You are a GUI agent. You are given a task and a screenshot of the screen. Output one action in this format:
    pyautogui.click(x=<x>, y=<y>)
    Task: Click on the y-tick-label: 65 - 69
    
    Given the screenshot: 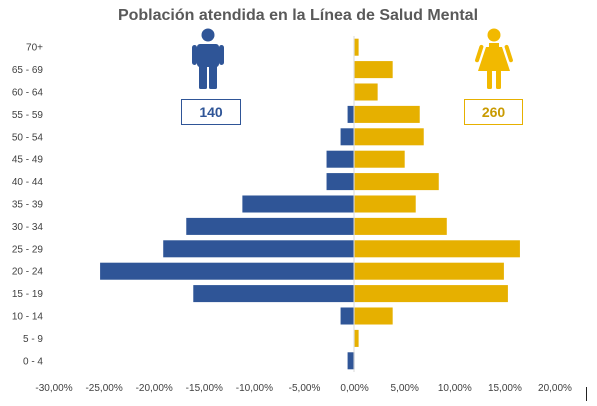 What is the action you would take?
    pyautogui.click(x=28, y=70)
    